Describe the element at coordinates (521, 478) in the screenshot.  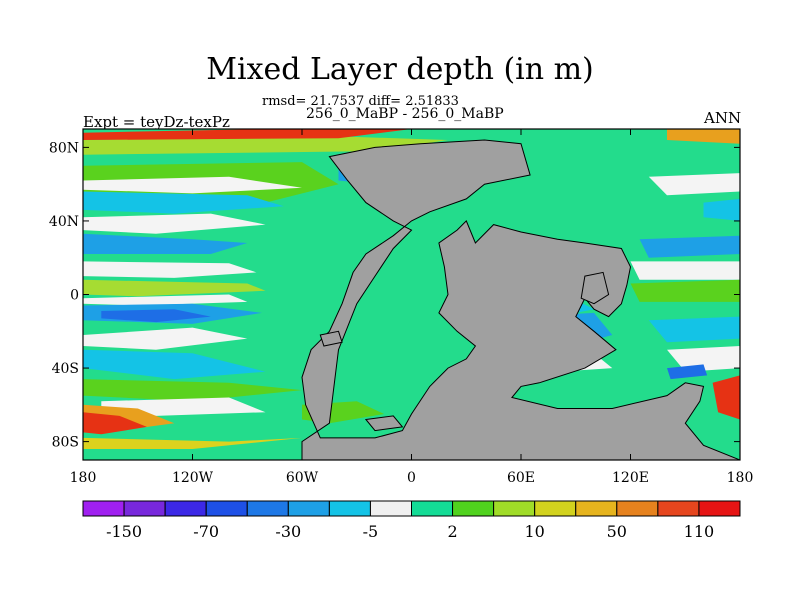
I see `x-tick-label: 60E` at that location.